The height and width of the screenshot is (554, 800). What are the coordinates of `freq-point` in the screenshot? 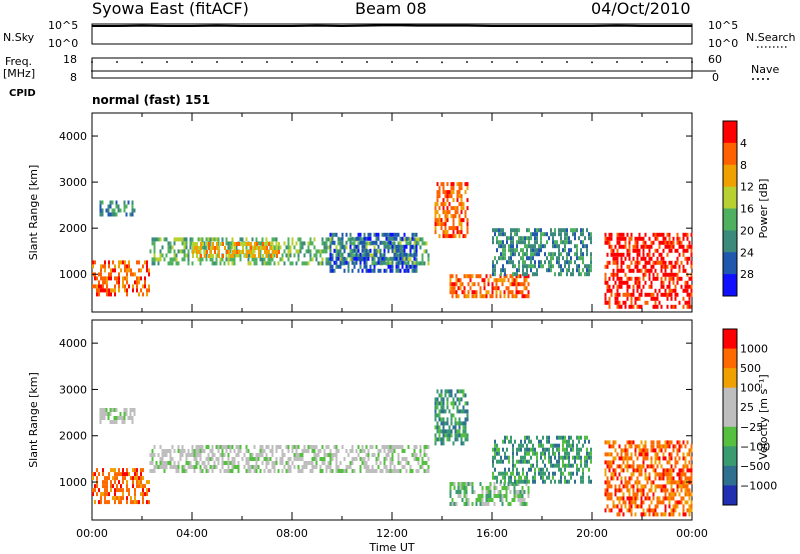 It's located at (603, 71).